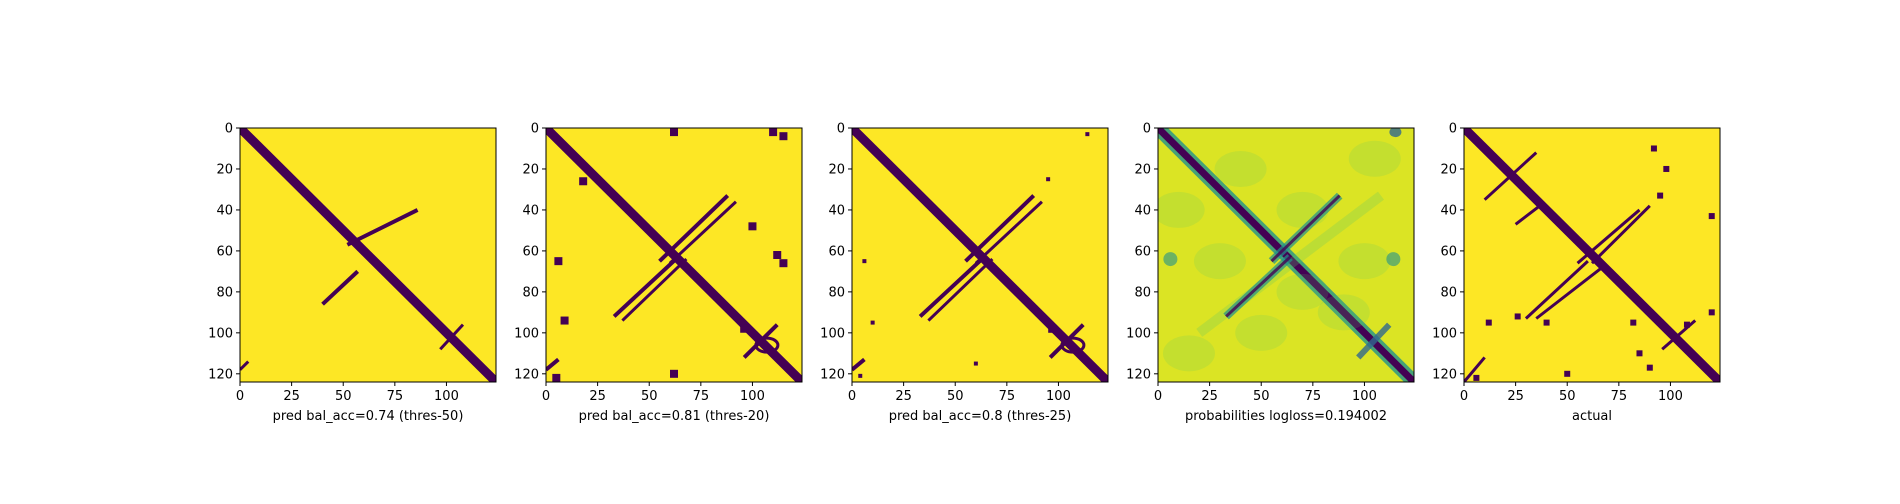 This screenshot has width=1900, height=504. What do you see at coordinates (1592, 416) in the screenshot?
I see `x-axis-label: actual` at bounding box center [1592, 416].